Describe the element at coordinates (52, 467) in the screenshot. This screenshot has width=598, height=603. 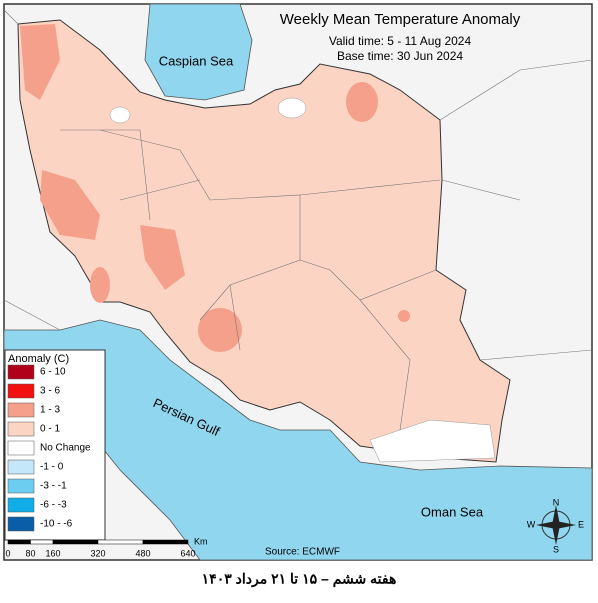
I see `legend-label: -1 - 0` at that location.